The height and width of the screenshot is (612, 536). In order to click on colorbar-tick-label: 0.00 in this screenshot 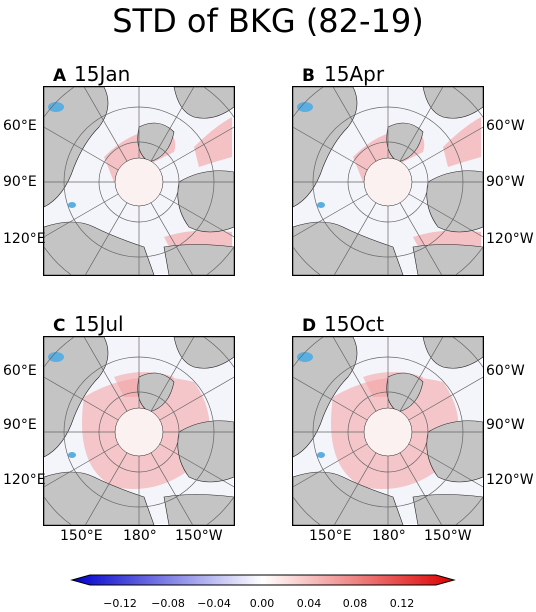, I will do `click(262, 603)`.